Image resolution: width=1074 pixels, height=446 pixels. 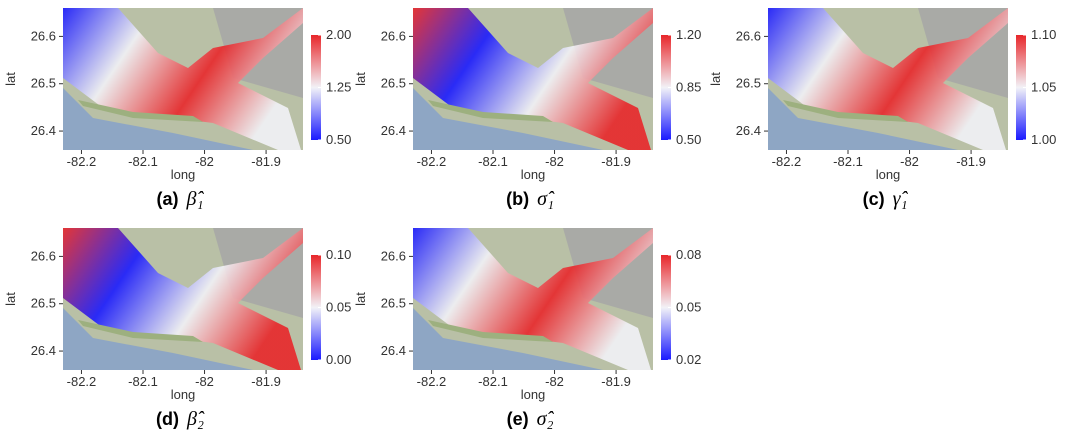 I want to click on colorbar-tick-label: 0.85, so click(x=688, y=87).